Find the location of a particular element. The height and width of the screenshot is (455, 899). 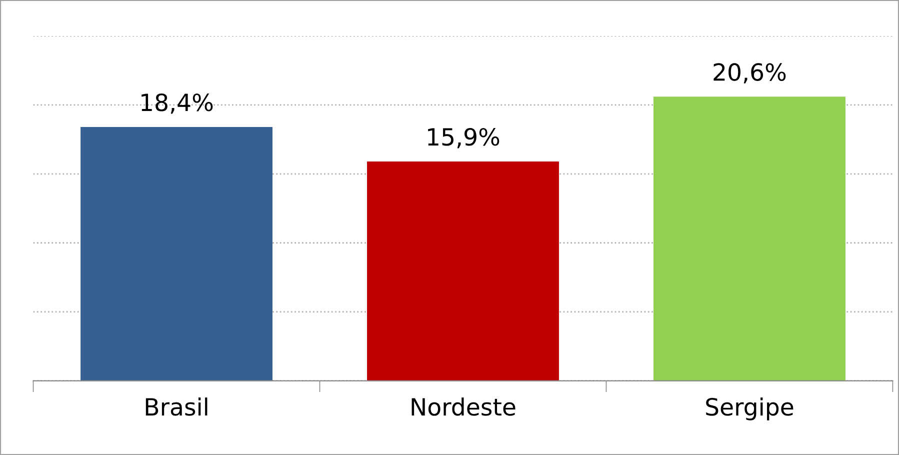

data-label: 15,9% is located at coordinates (464, 138).